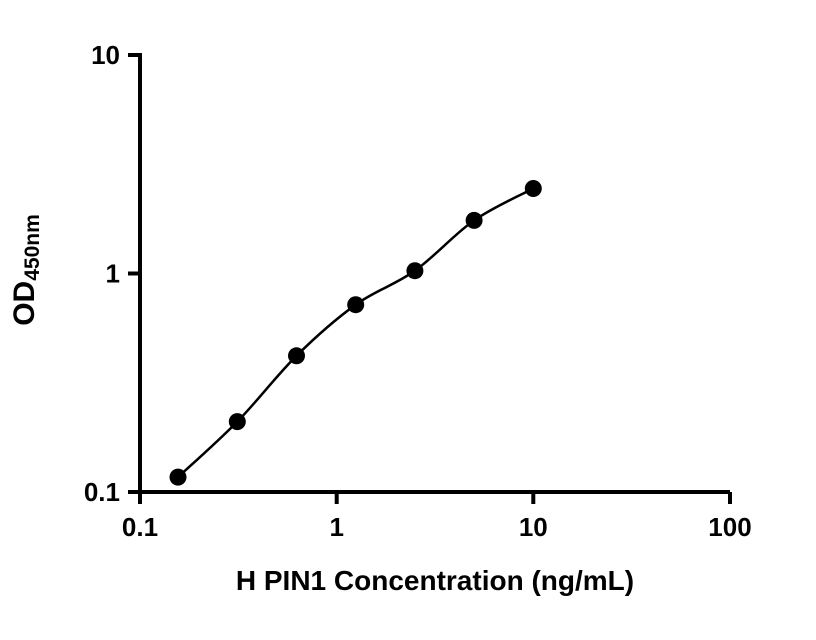  I want to click on y-axis-label: OD450nm, so click(28, 270).